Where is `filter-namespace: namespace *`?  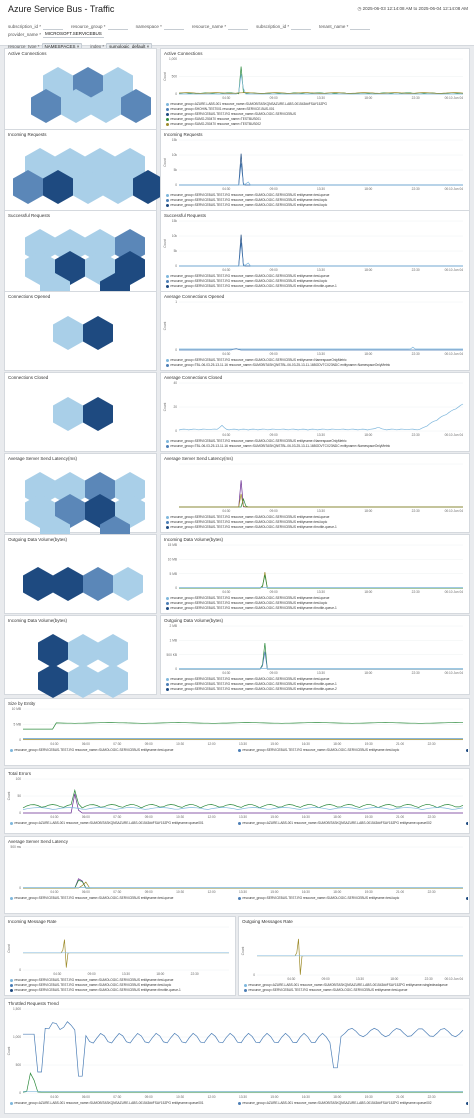 filter-namespace: namespace * is located at coordinates (160, 26).